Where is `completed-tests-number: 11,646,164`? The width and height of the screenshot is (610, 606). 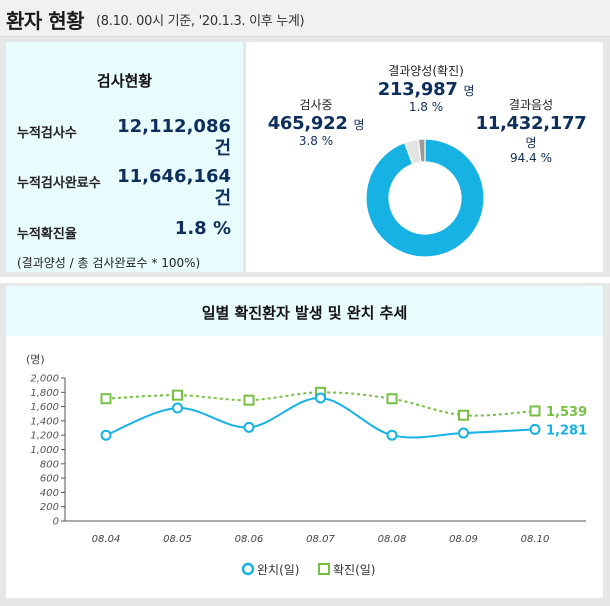
completed-tests-number: 11,646,164 is located at coordinates (174, 176).